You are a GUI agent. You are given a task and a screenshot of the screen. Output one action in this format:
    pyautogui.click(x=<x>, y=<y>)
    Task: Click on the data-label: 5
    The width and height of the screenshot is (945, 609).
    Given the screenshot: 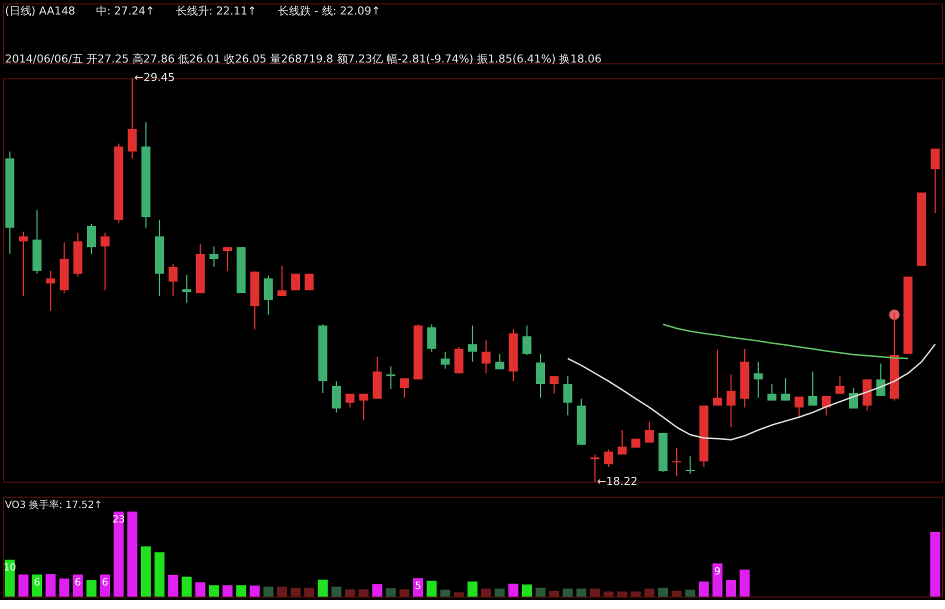 What is the action you would take?
    pyautogui.click(x=418, y=586)
    